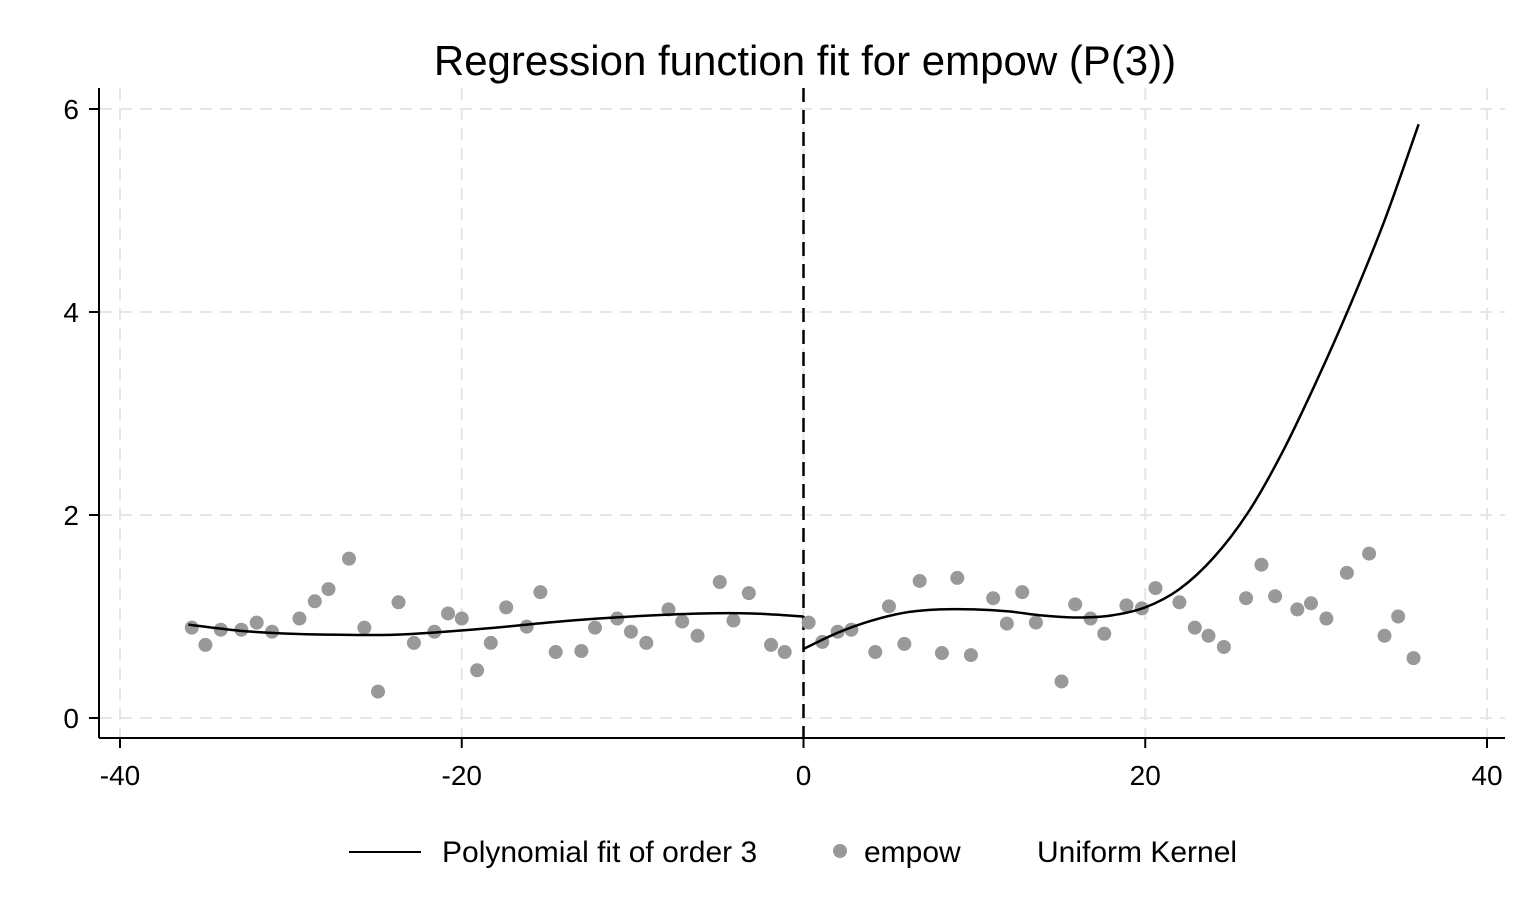 The image size is (1540, 924). I want to click on x-tick-label: 40, so click(1486, 775).